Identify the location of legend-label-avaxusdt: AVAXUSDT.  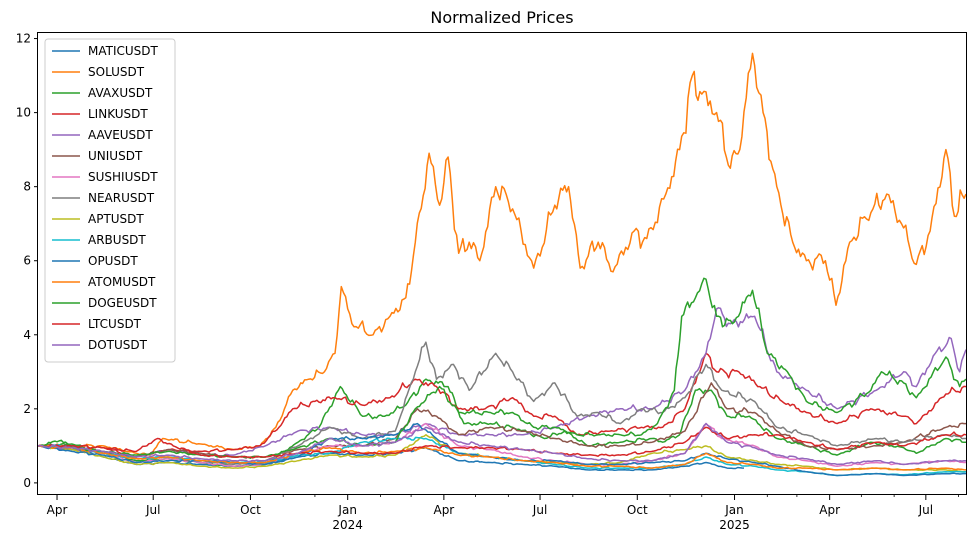
(120, 93).